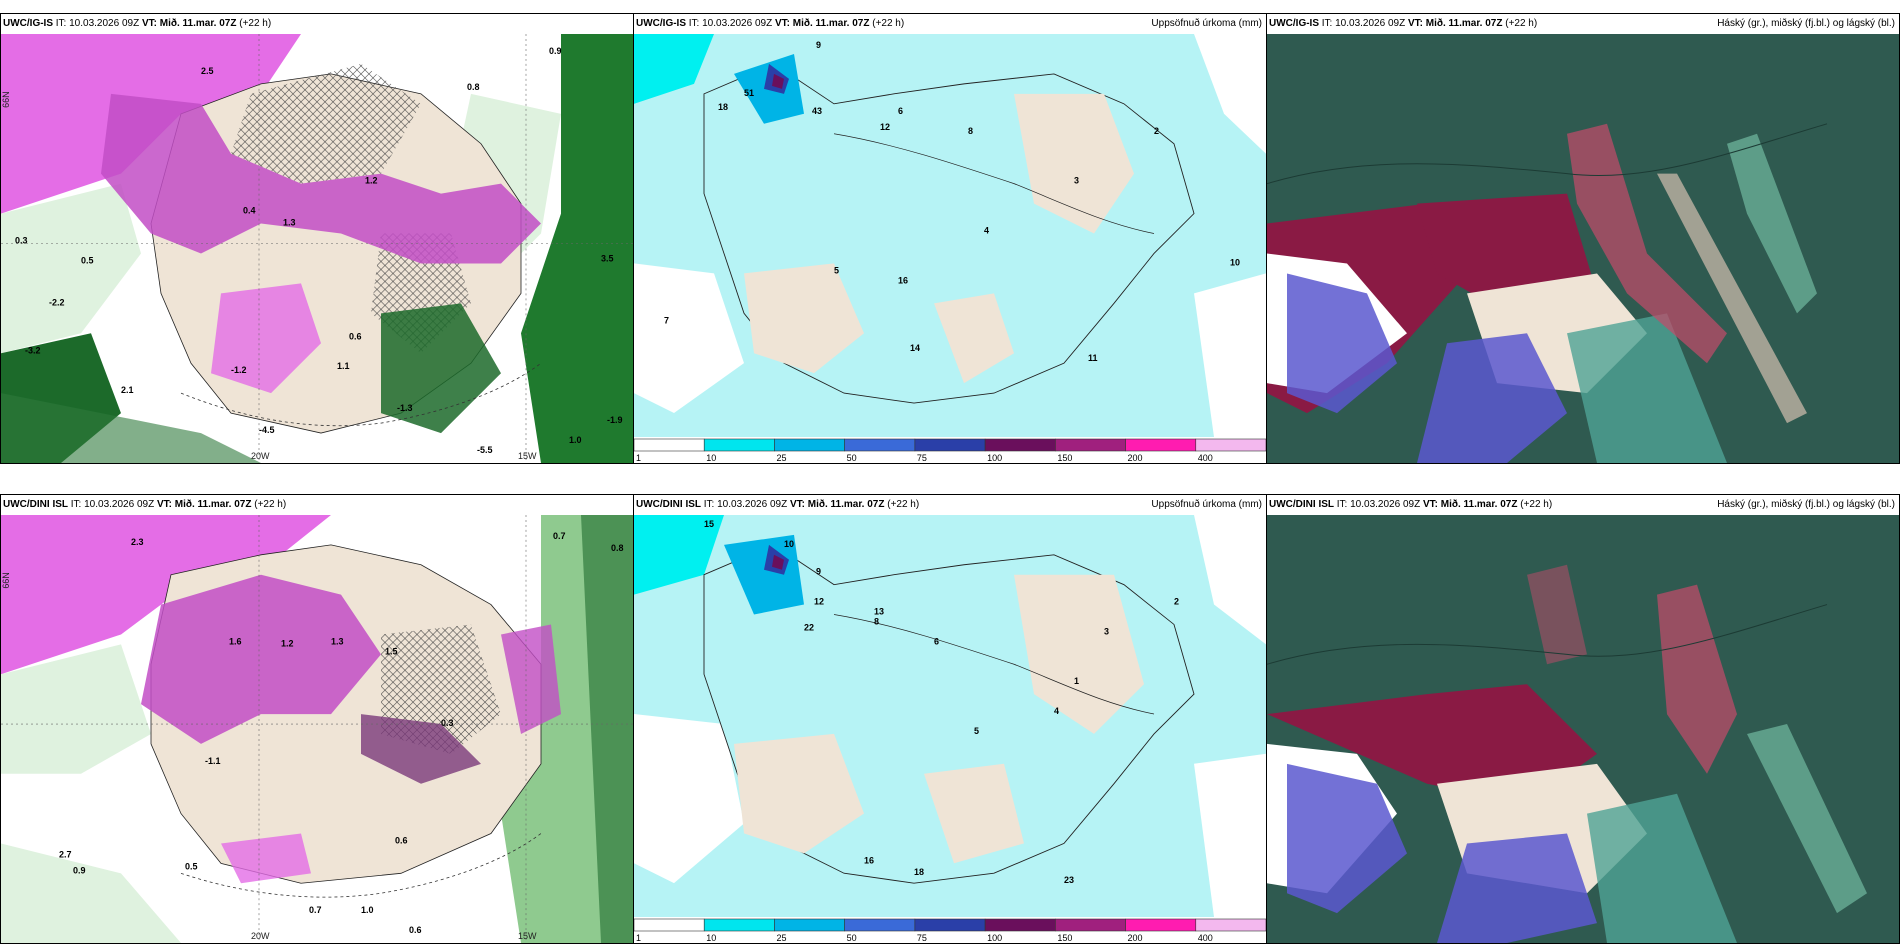 This screenshot has width=1900, height=950. I want to click on lat-label: 66N, so click(6, 99).